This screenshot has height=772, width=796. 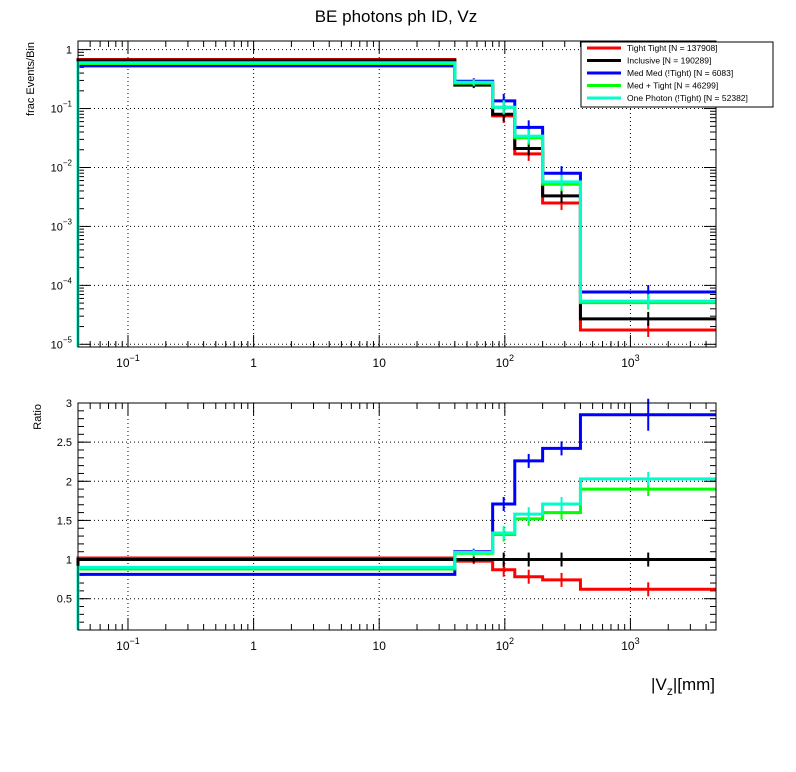 I want to click on y-tick-label: 10⁻¹, so click(x=62, y=108).